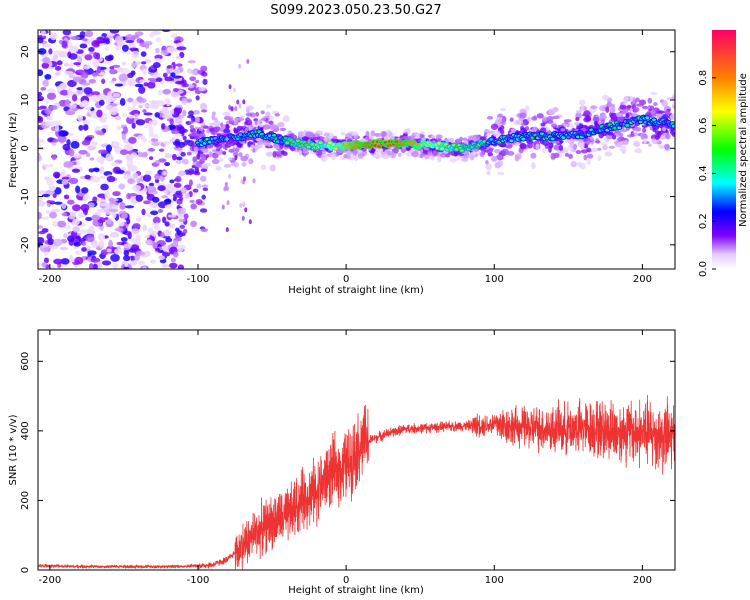 Image resolution: width=750 pixels, height=600 pixels. I want to click on spectrogram-x-tick-label: -200, so click(49, 279).